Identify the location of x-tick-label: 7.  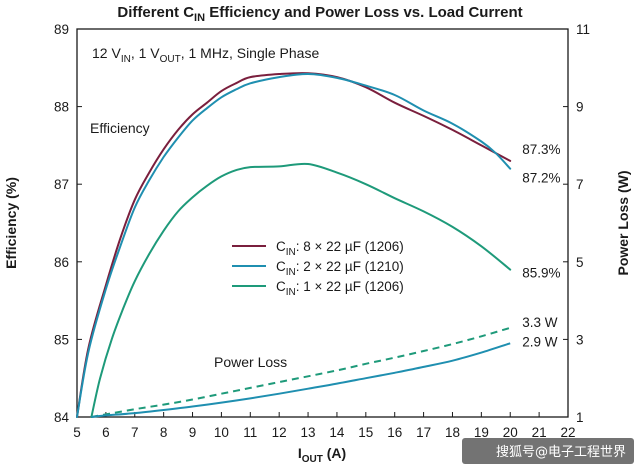
(135, 432).